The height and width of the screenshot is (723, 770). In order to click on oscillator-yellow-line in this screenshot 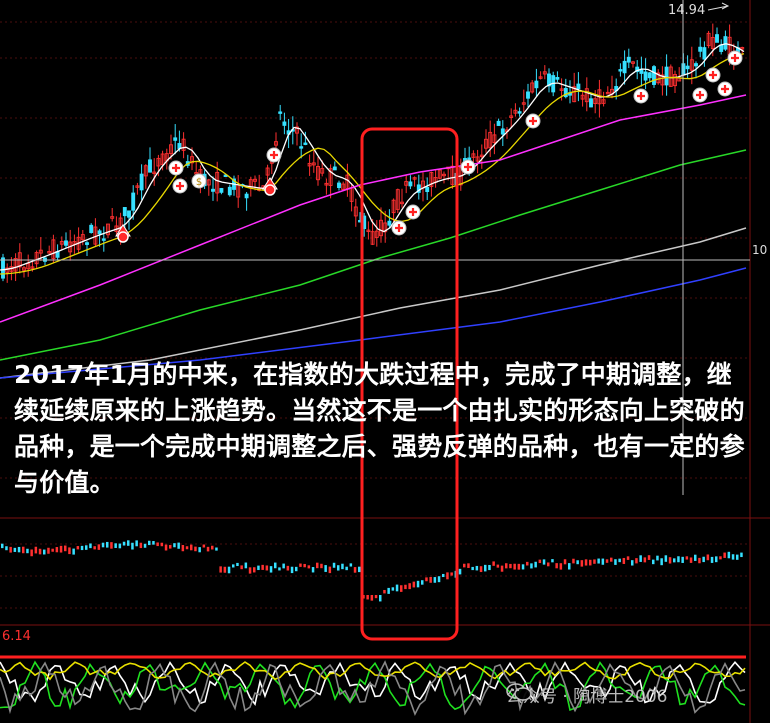, I will do `click(373, 671)`.